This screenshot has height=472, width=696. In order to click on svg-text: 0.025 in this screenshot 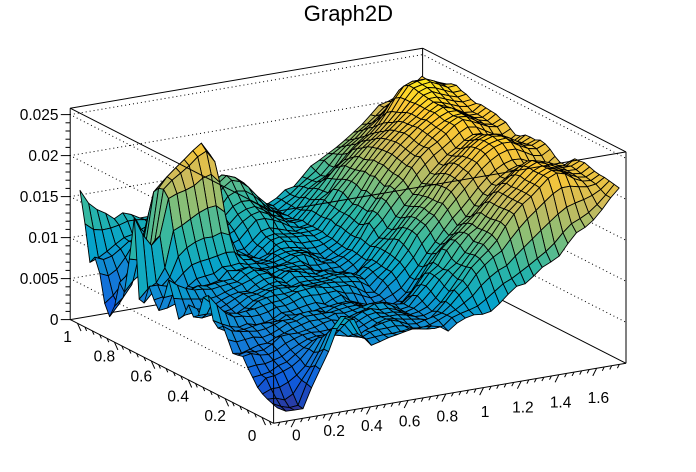, I will do `click(39, 115)`.